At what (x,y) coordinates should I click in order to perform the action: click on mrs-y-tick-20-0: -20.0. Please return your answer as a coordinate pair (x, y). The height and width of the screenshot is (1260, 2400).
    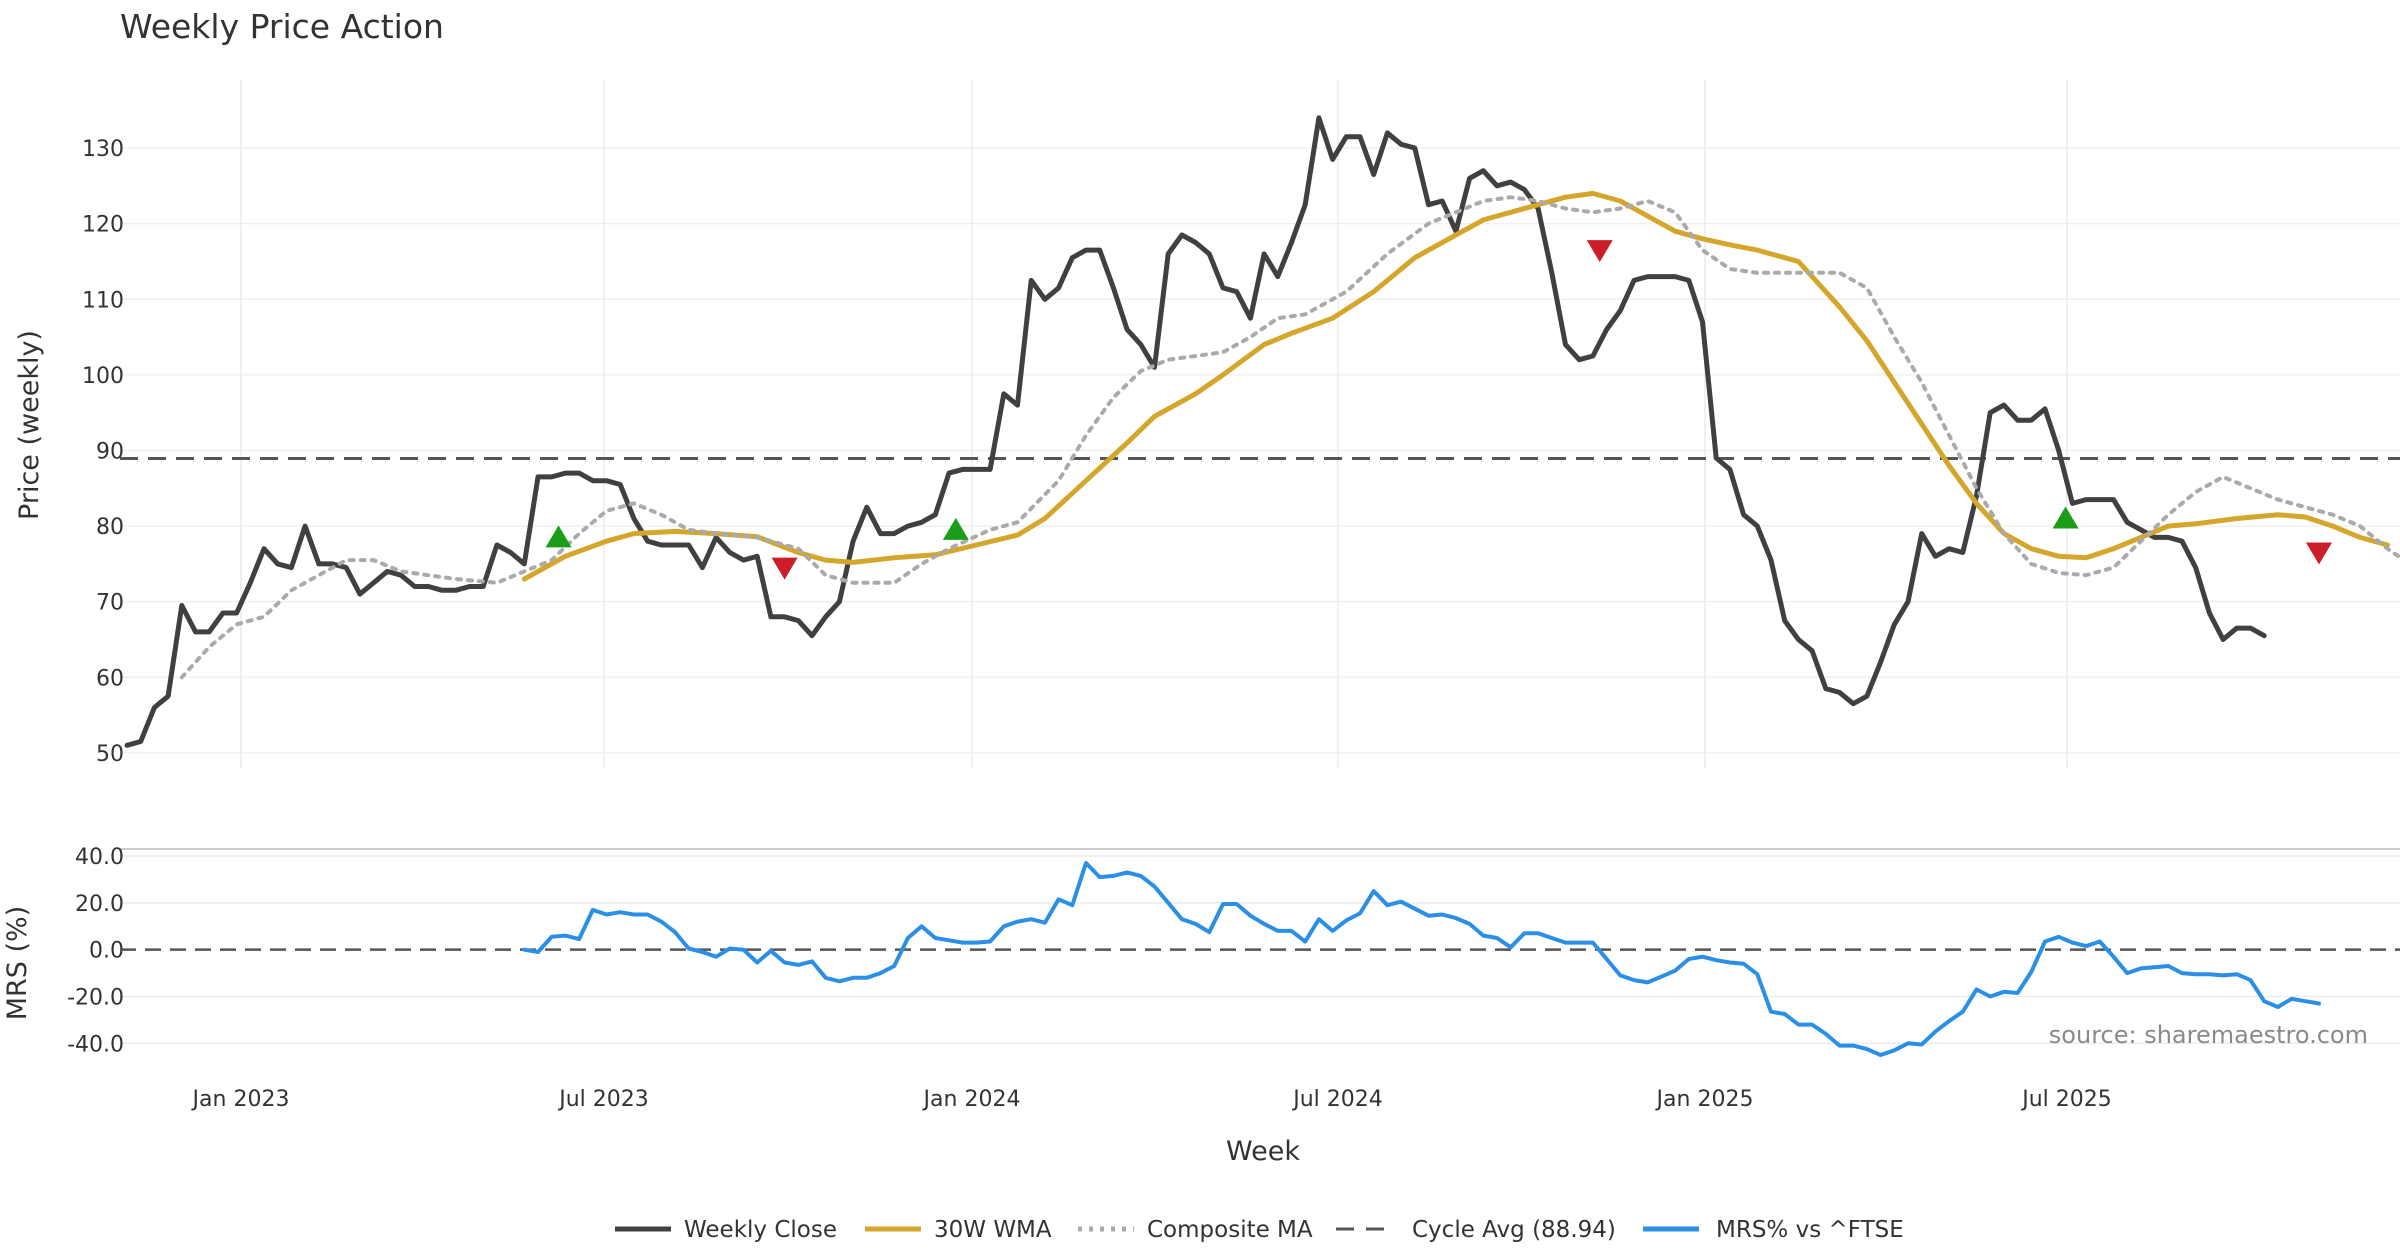
    Looking at the image, I should click on (95, 997).